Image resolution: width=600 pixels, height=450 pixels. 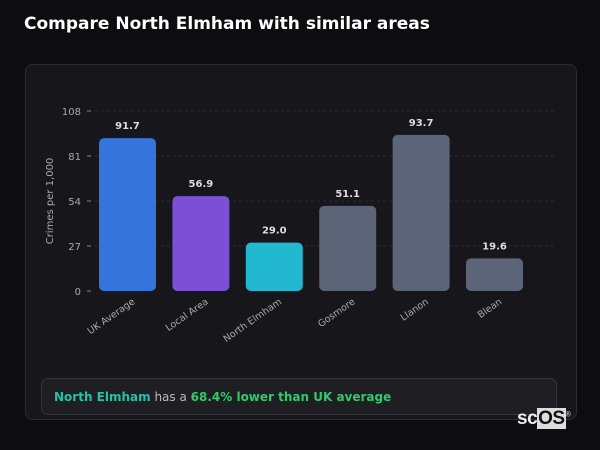 I want to click on bar-blean, so click(x=494, y=274).